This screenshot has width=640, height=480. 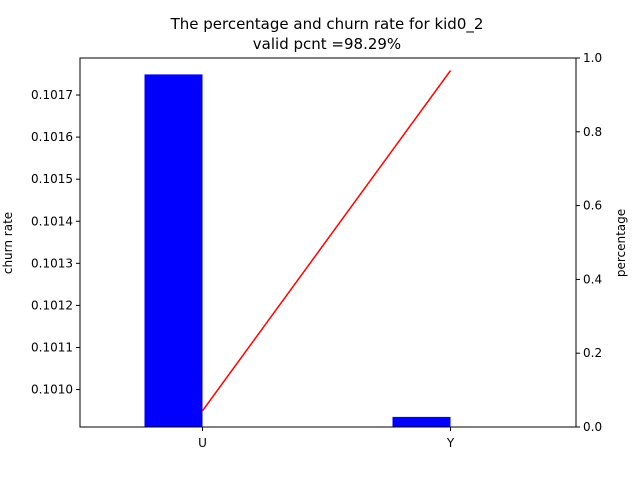 What do you see at coordinates (327, 44) in the screenshot?
I see `chart-subtitle: valid pcnt =98.29%` at bounding box center [327, 44].